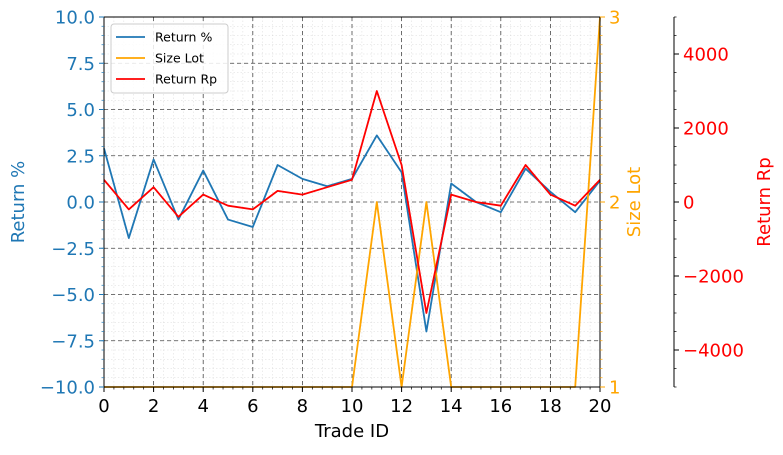 The width and height of the screenshot is (783, 455). Describe the element at coordinates (80, 64) in the screenshot. I see `left-tick-label: 7.5` at that location.